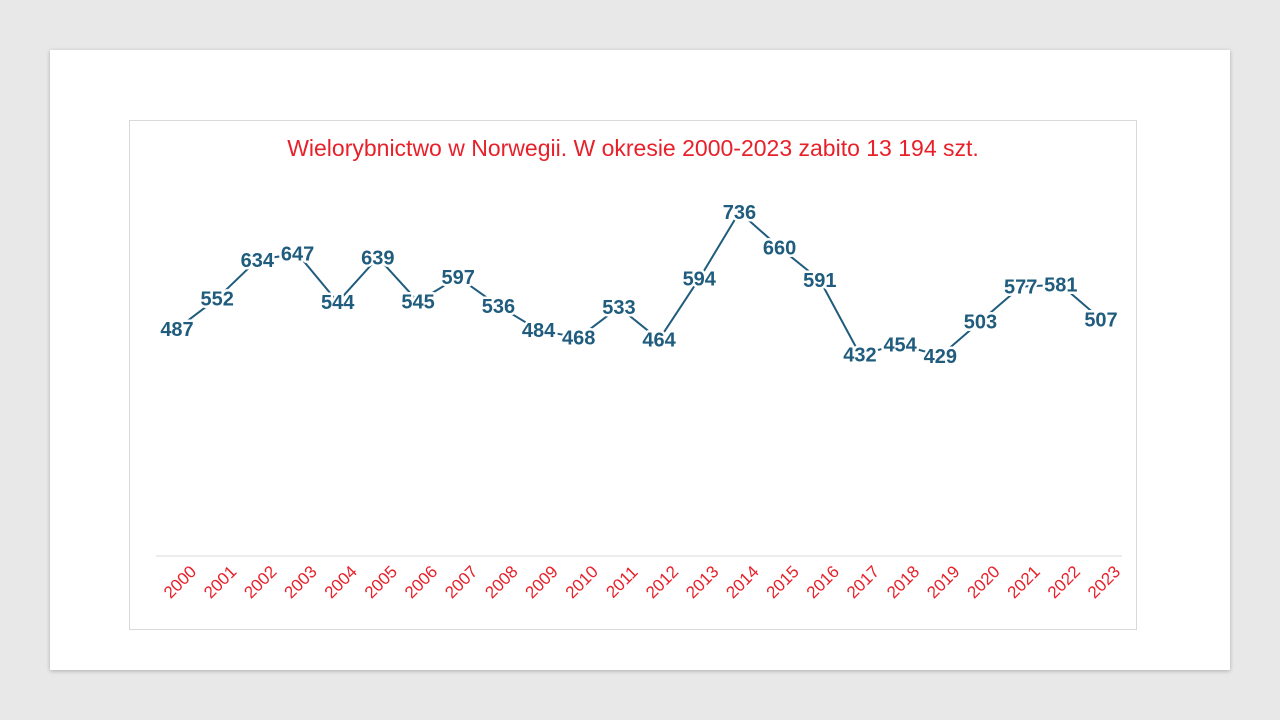  What do you see at coordinates (1024, 582) in the screenshot?
I see `x-tick-label: 2021` at bounding box center [1024, 582].